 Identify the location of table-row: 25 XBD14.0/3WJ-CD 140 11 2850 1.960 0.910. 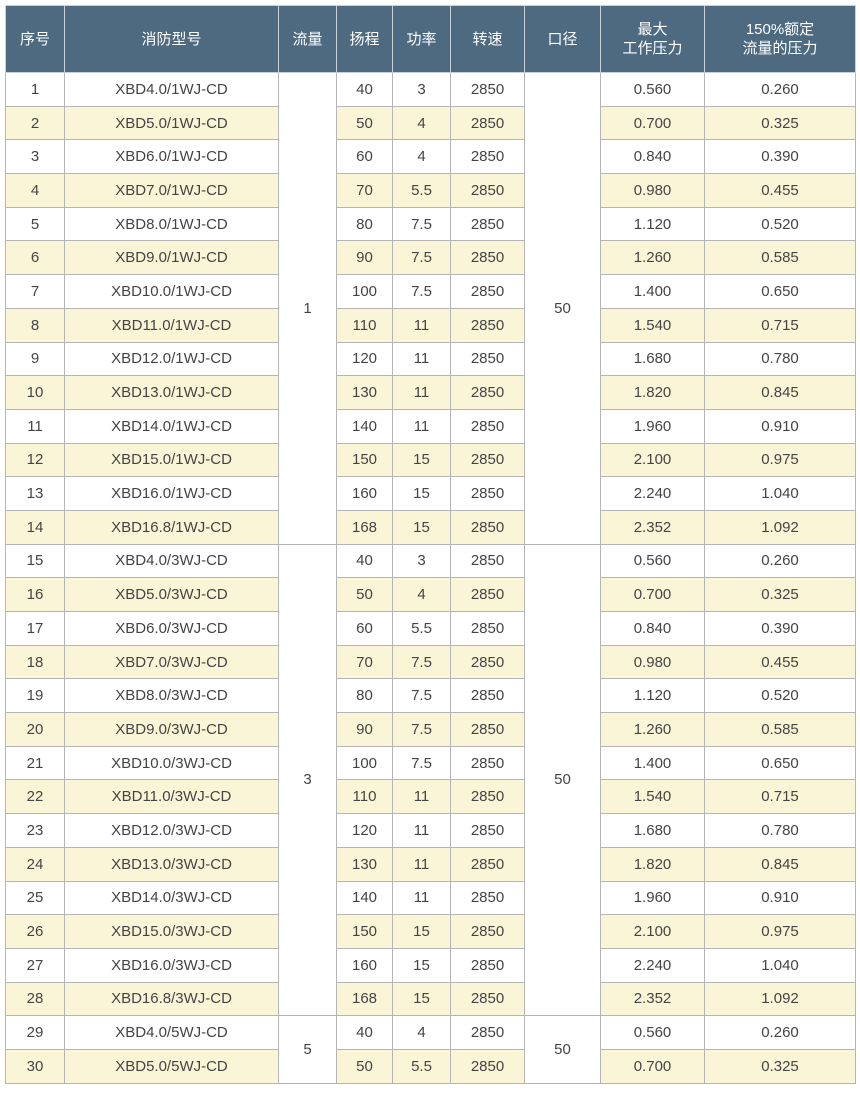
(430, 898).